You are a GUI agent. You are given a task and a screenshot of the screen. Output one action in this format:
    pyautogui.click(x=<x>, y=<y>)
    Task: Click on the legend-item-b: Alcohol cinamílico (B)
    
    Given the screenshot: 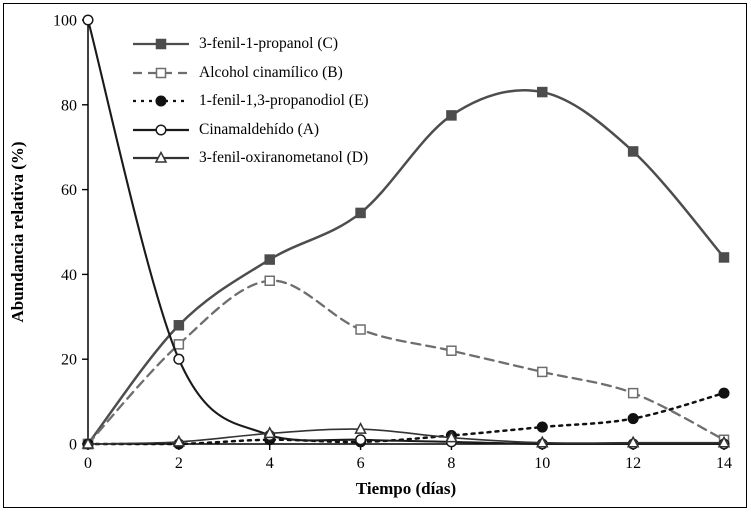 What is the action you would take?
    pyautogui.click(x=250, y=73)
    